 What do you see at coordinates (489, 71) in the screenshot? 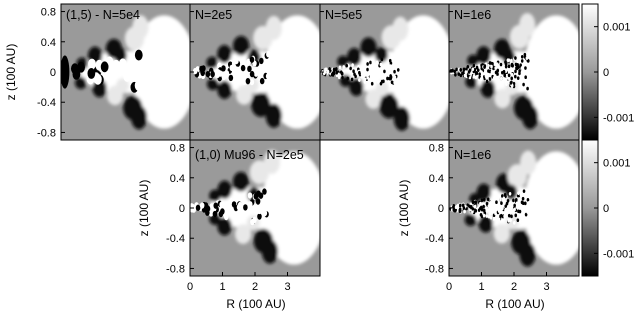
I see `midplane-wedge` at bounding box center [489, 71].